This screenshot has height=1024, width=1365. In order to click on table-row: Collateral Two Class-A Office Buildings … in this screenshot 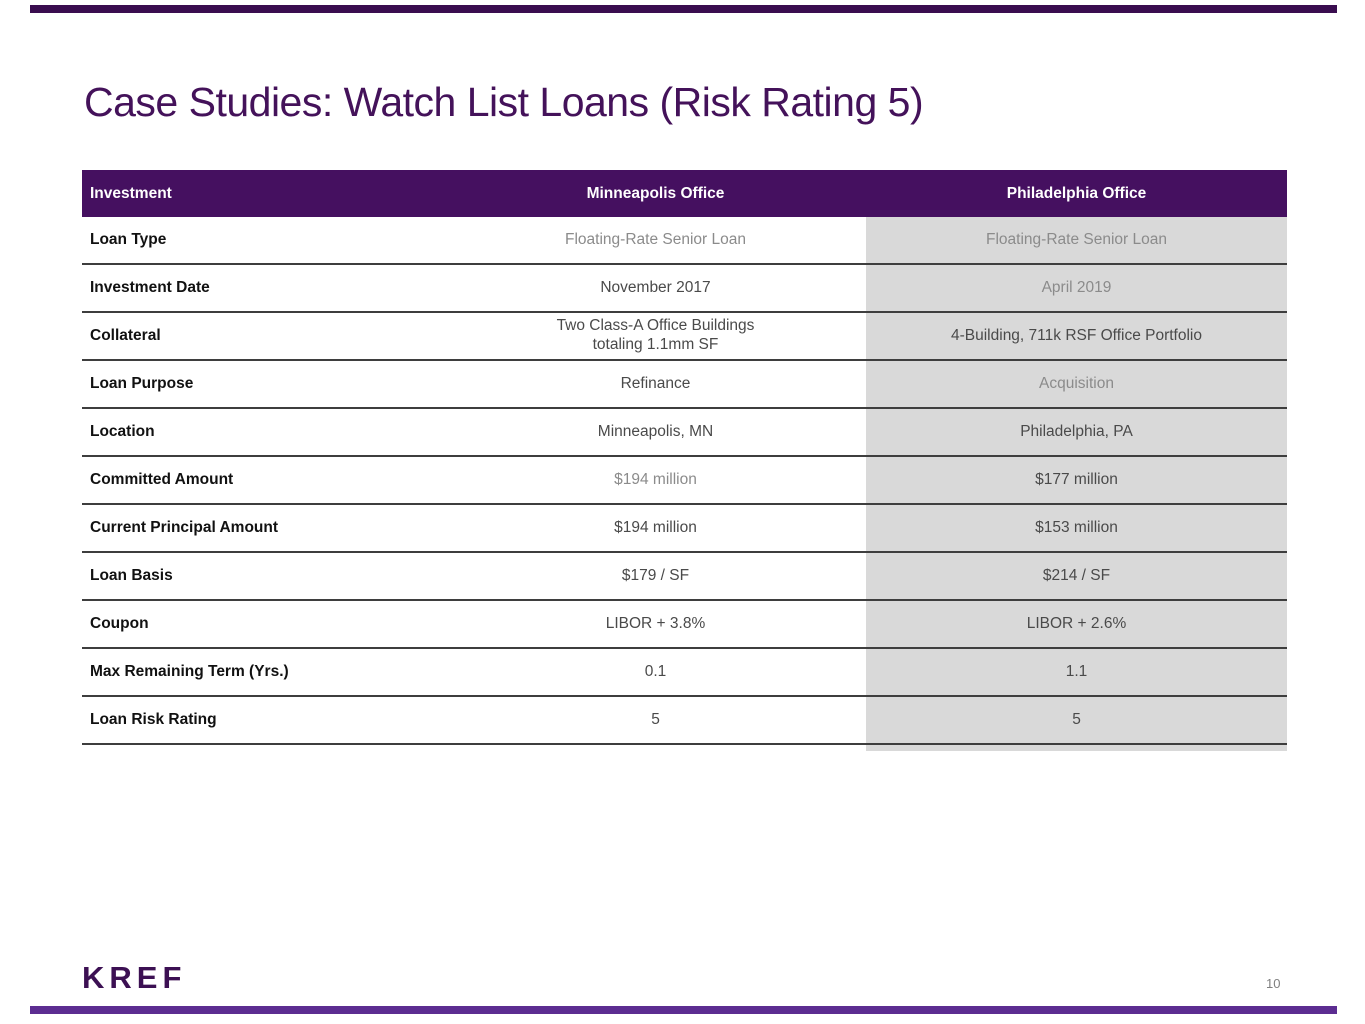, I will do `click(684, 337)`.